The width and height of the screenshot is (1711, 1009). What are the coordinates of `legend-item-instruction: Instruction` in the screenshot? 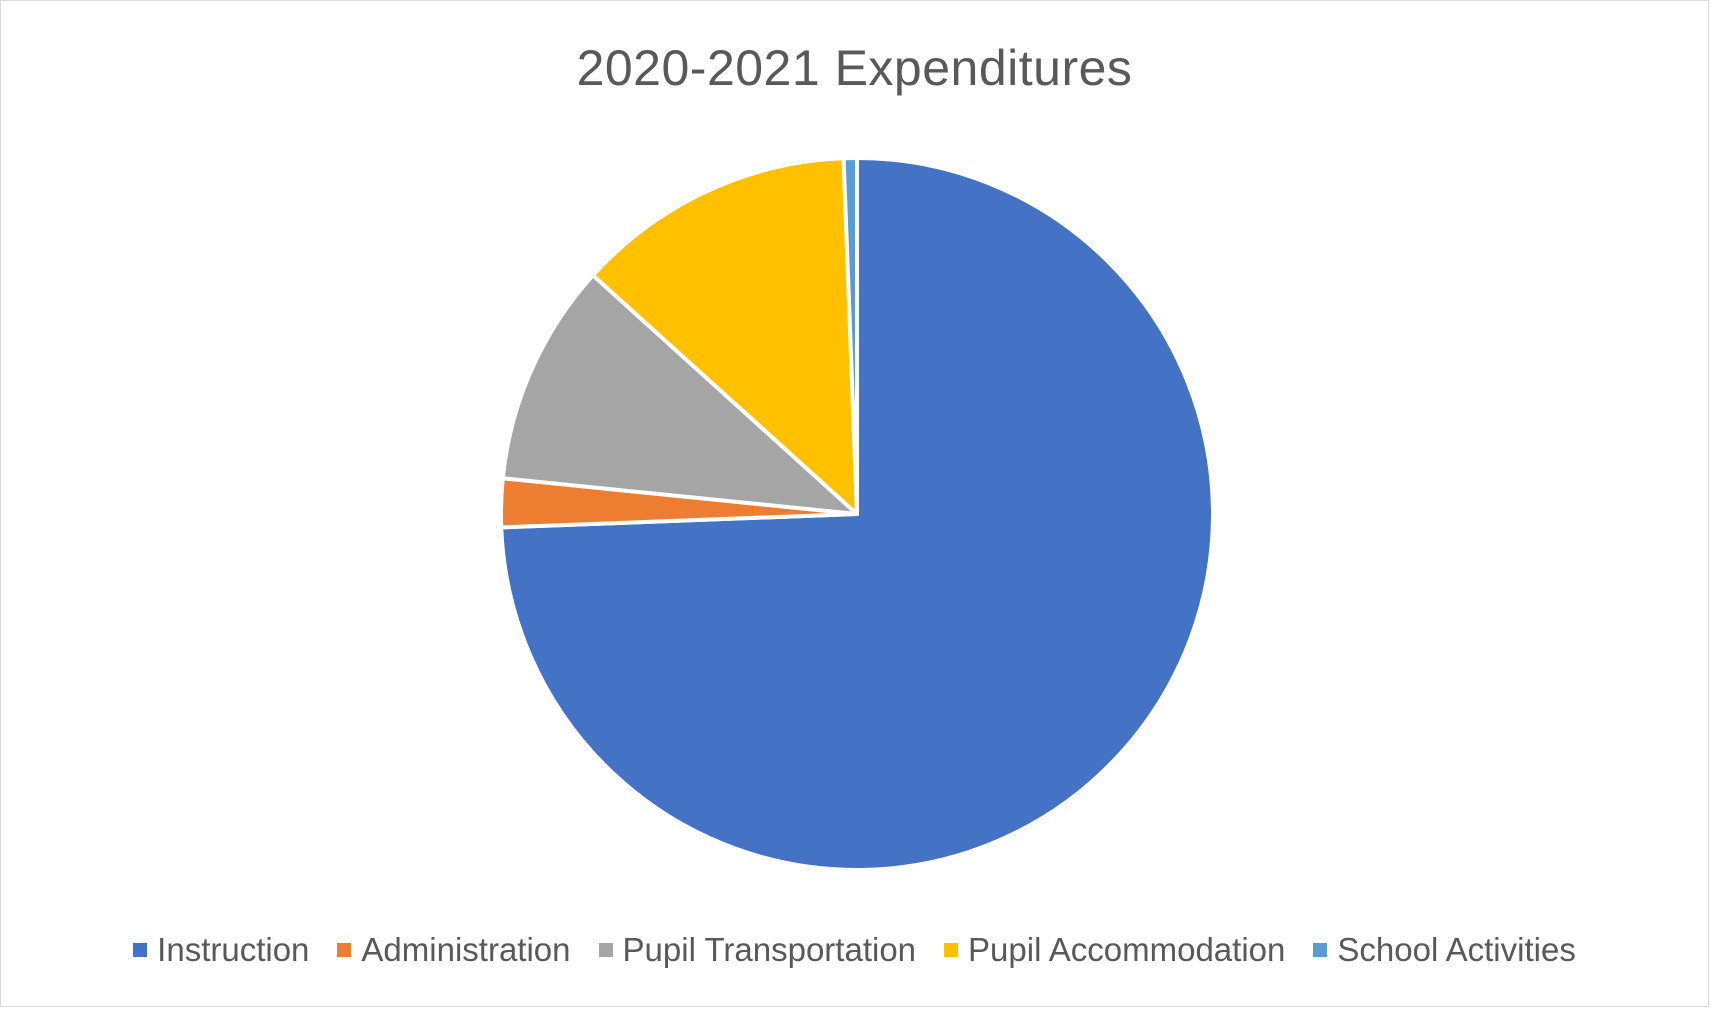 It's located at (221, 950).